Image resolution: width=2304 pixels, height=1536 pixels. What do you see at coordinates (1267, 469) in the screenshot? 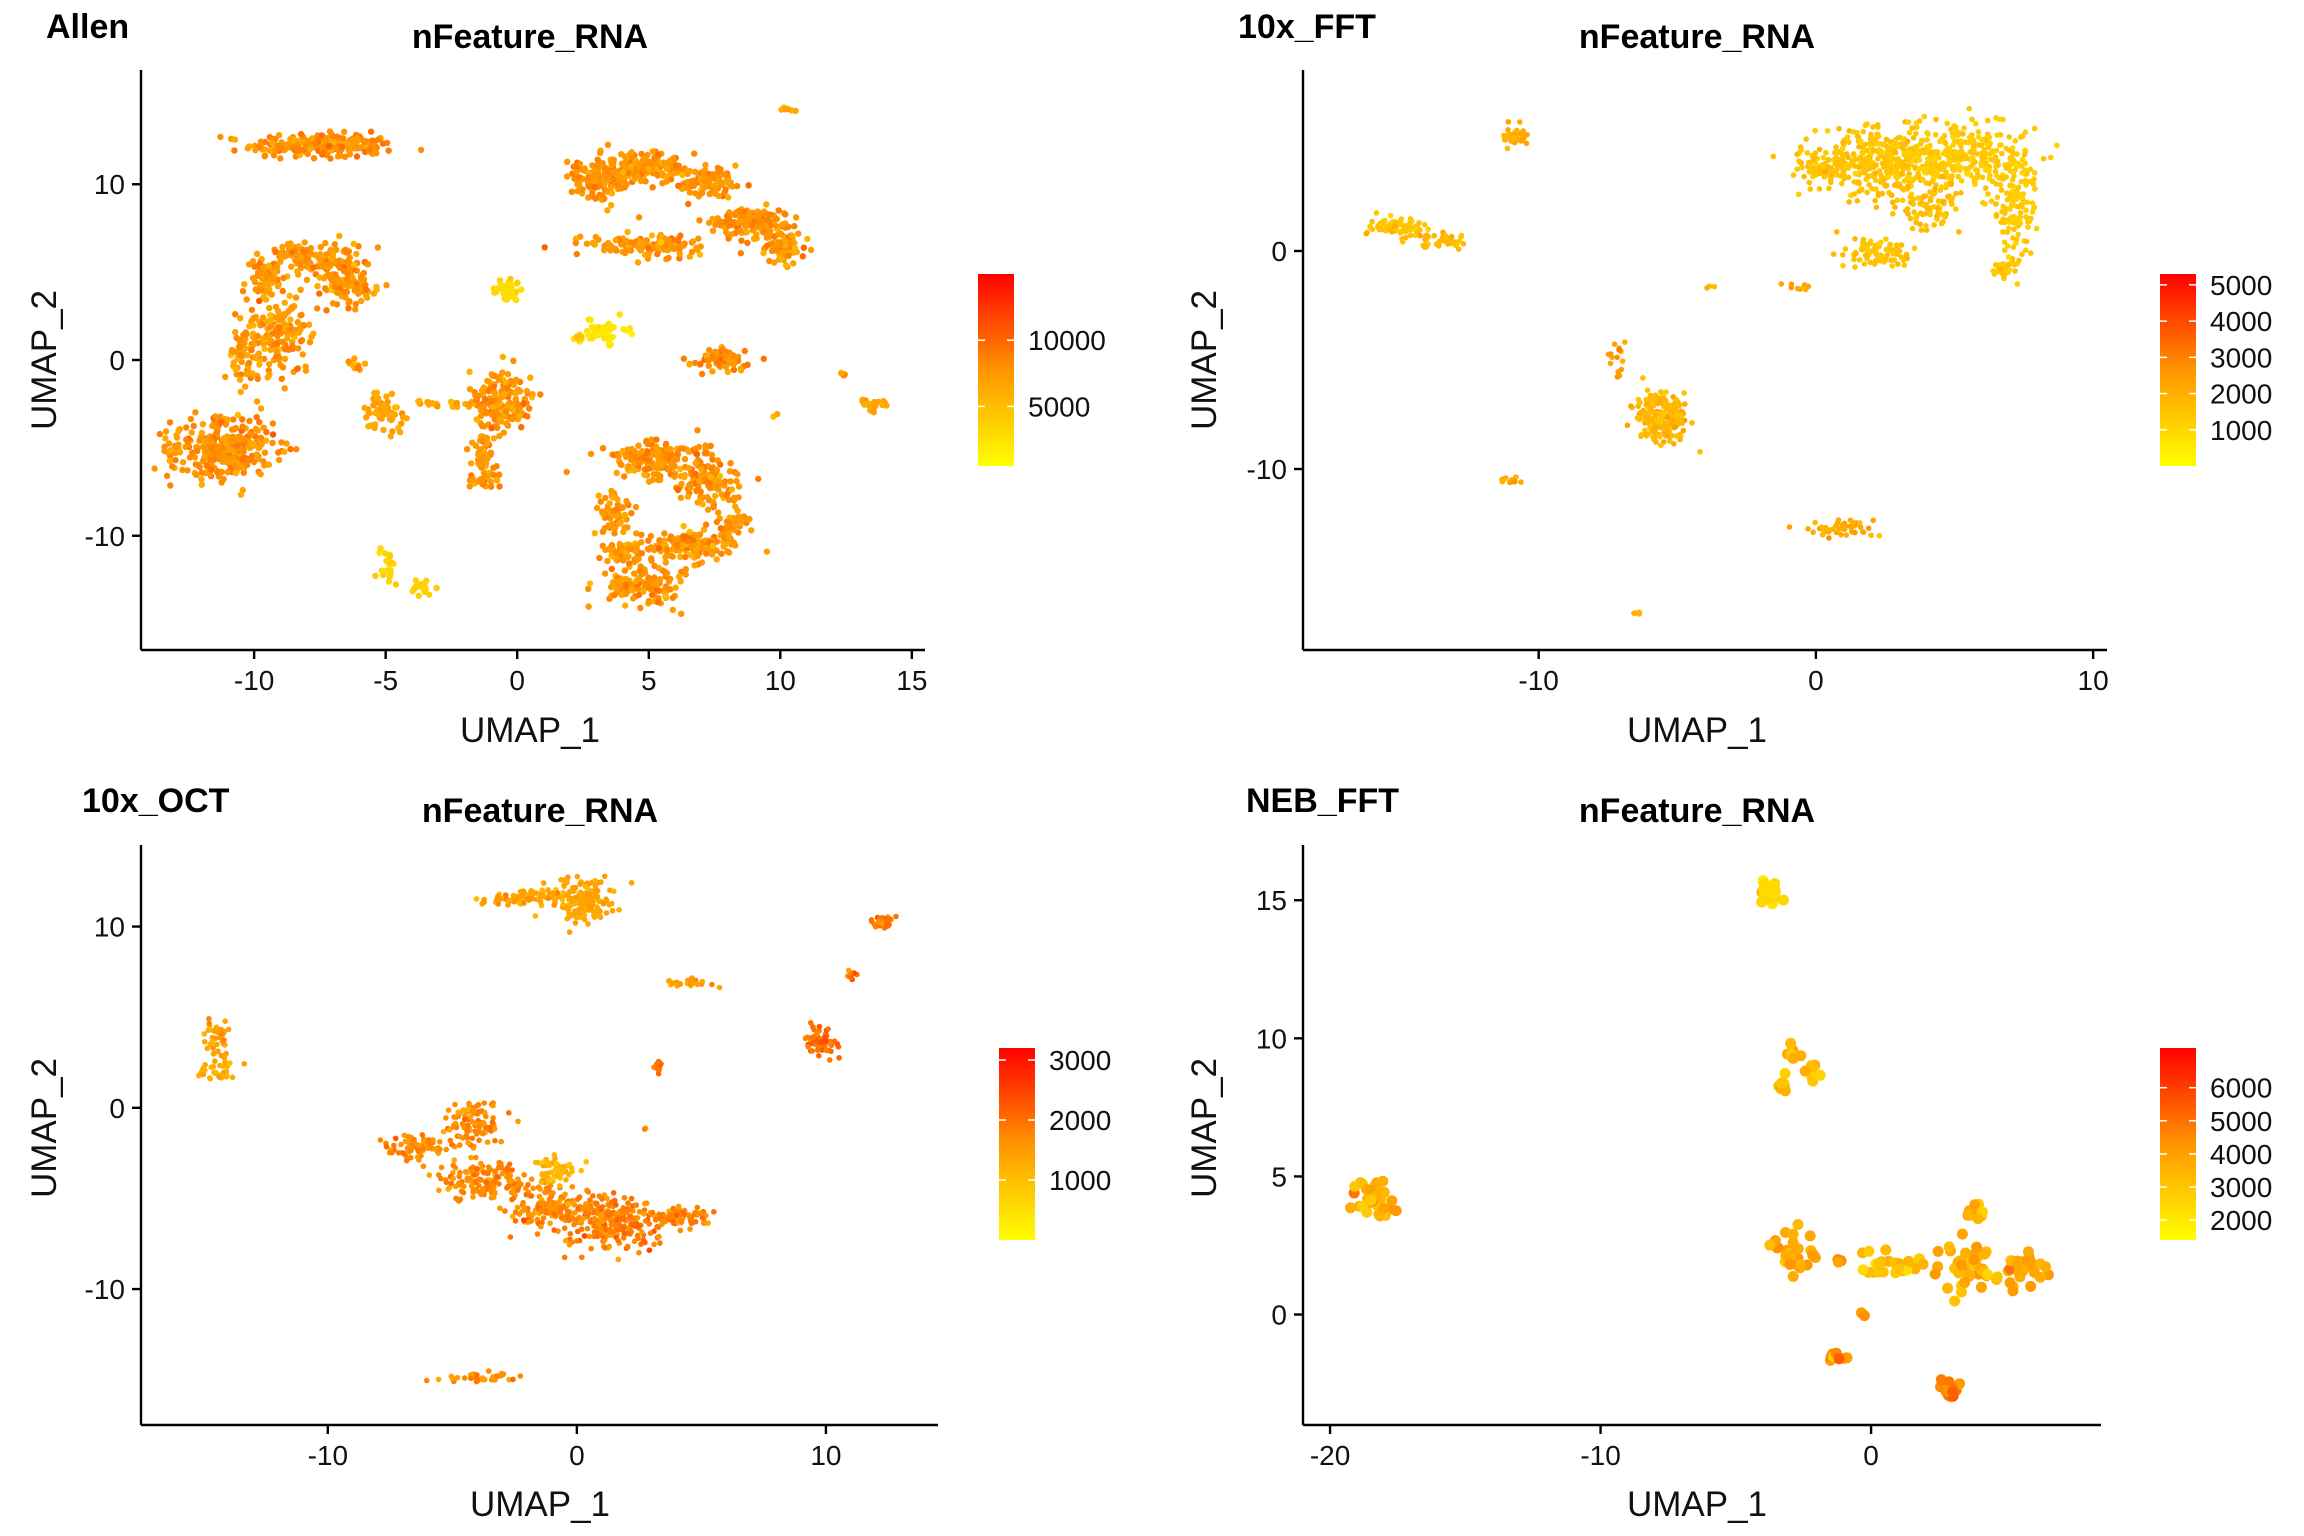
I see `y-tick-label: -10` at bounding box center [1267, 469].